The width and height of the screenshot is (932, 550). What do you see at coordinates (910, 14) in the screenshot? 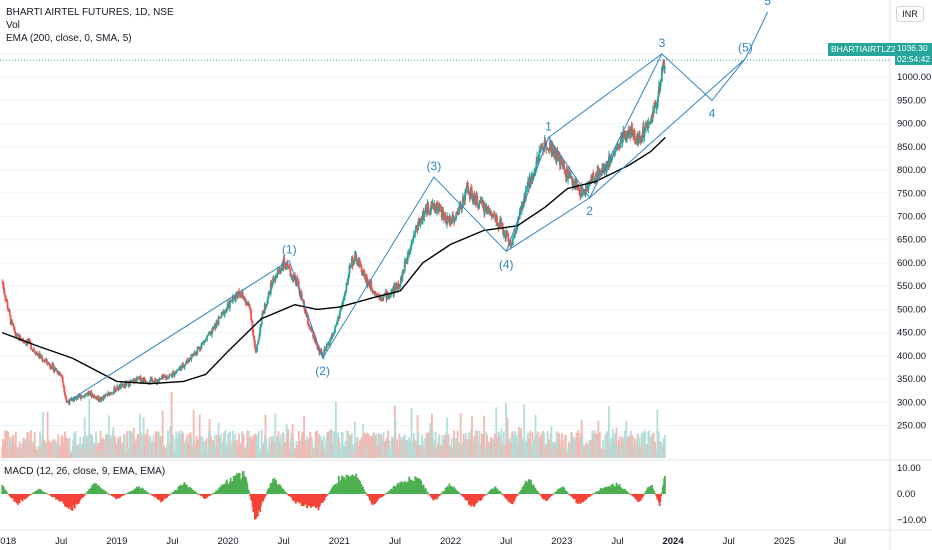
I see `currency-button: INR` at bounding box center [910, 14].